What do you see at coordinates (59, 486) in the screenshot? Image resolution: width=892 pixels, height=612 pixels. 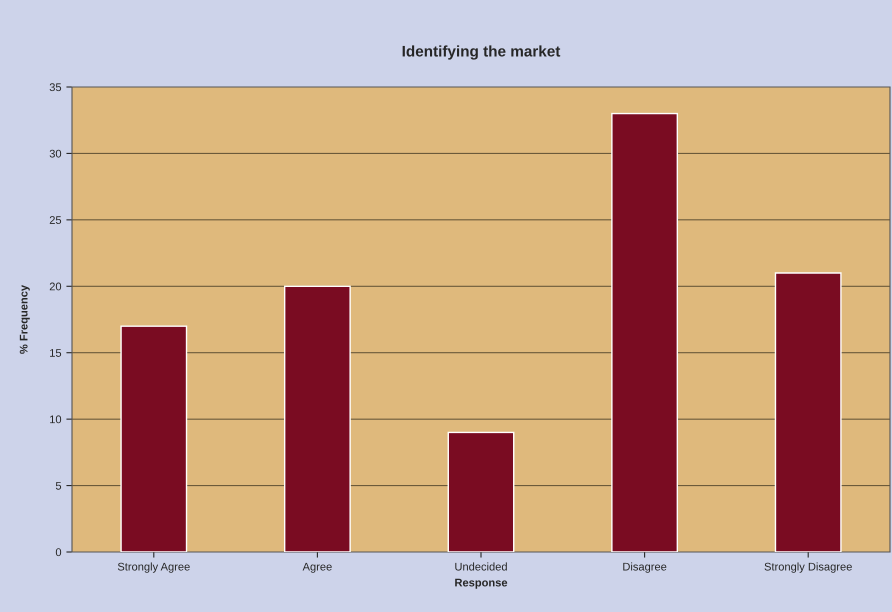 I see `y-tick-label: 5` at bounding box center [59, 486].